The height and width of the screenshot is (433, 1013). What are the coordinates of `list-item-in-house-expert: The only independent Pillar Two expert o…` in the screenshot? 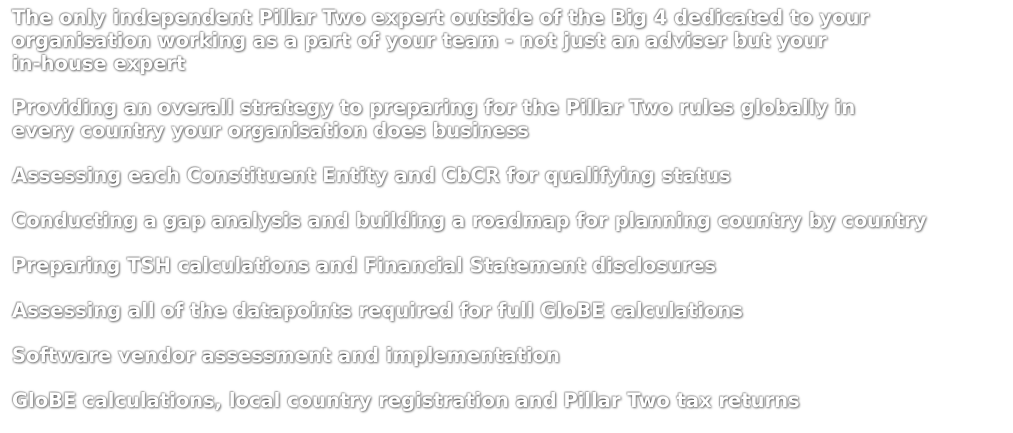 It's located at (440, 40).